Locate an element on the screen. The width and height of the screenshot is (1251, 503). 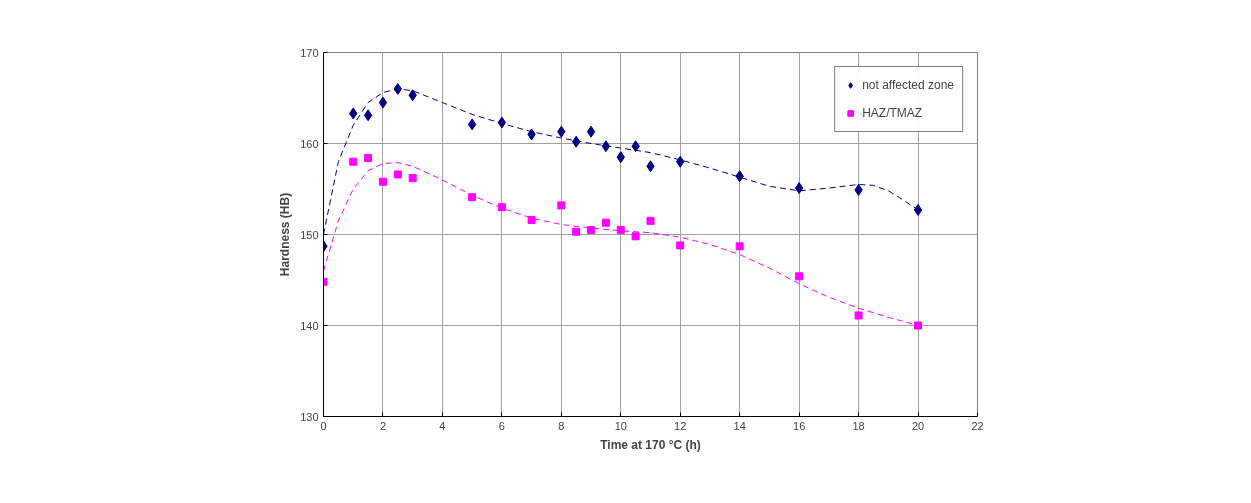
legend-label: HAZ/TMAZ is located at coordinates (892, 113).